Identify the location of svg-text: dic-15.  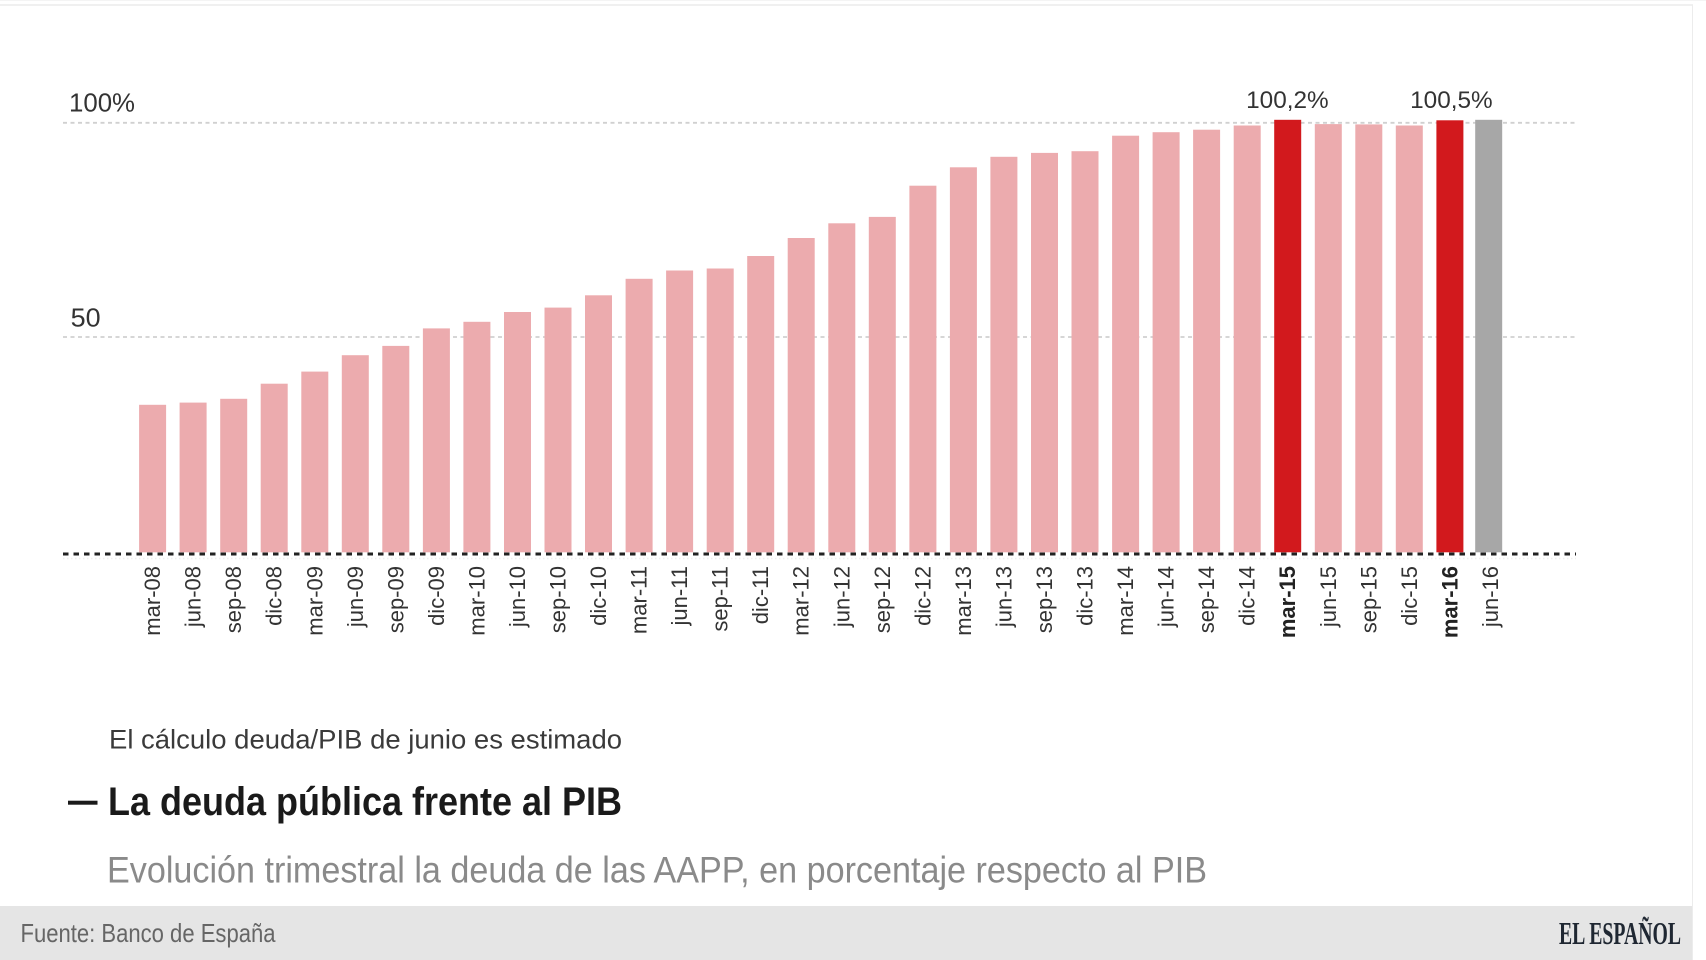
(1409, 596).